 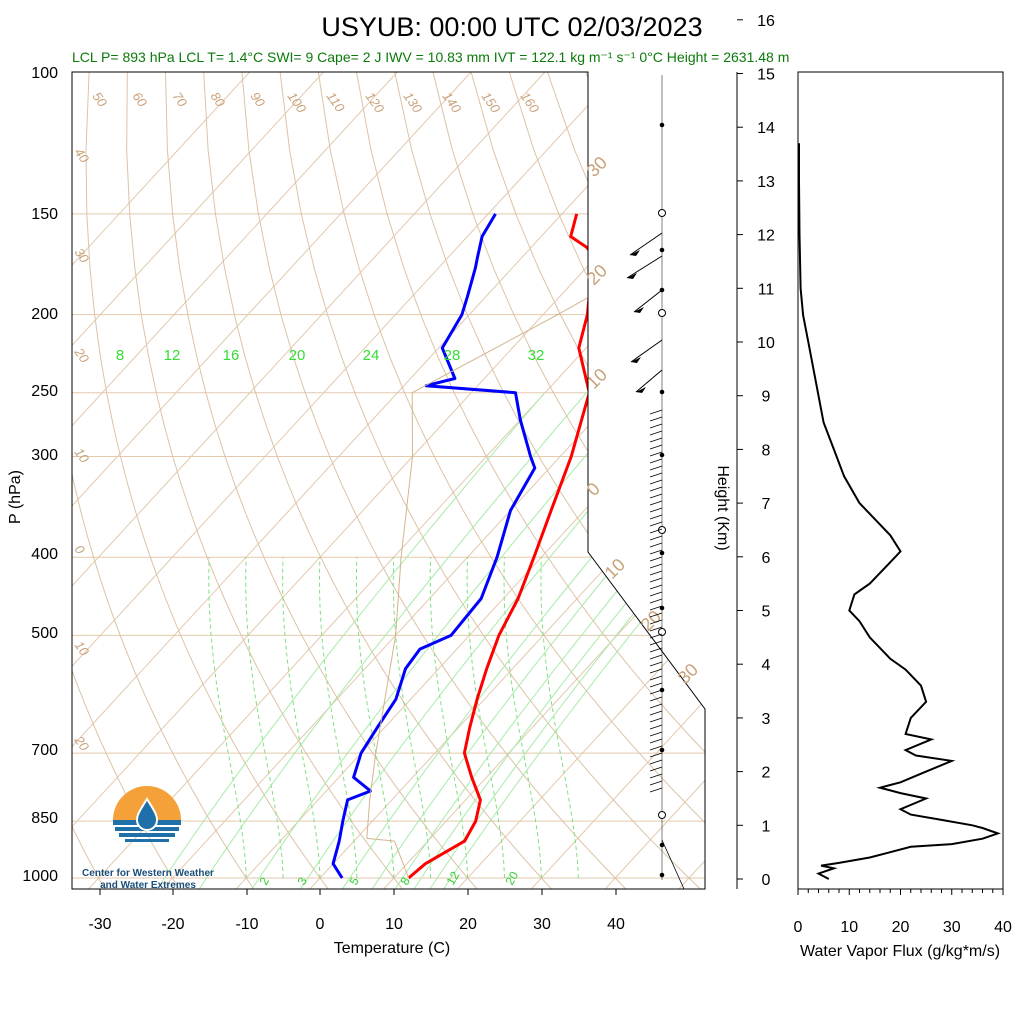 I want to click on theta-label-120: 120, so click(x=375, y=102).